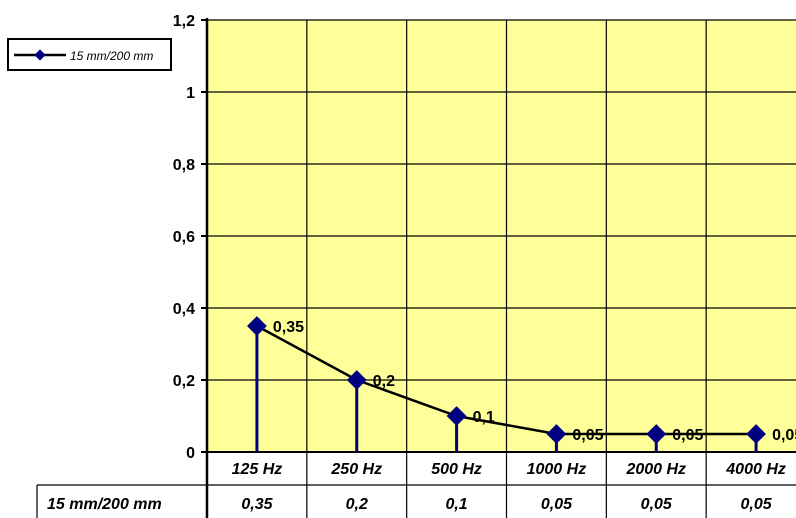 The width and height of the screenshot is (796, 518). I want to click on table-cell-5: 0,05, so click(757, 504).